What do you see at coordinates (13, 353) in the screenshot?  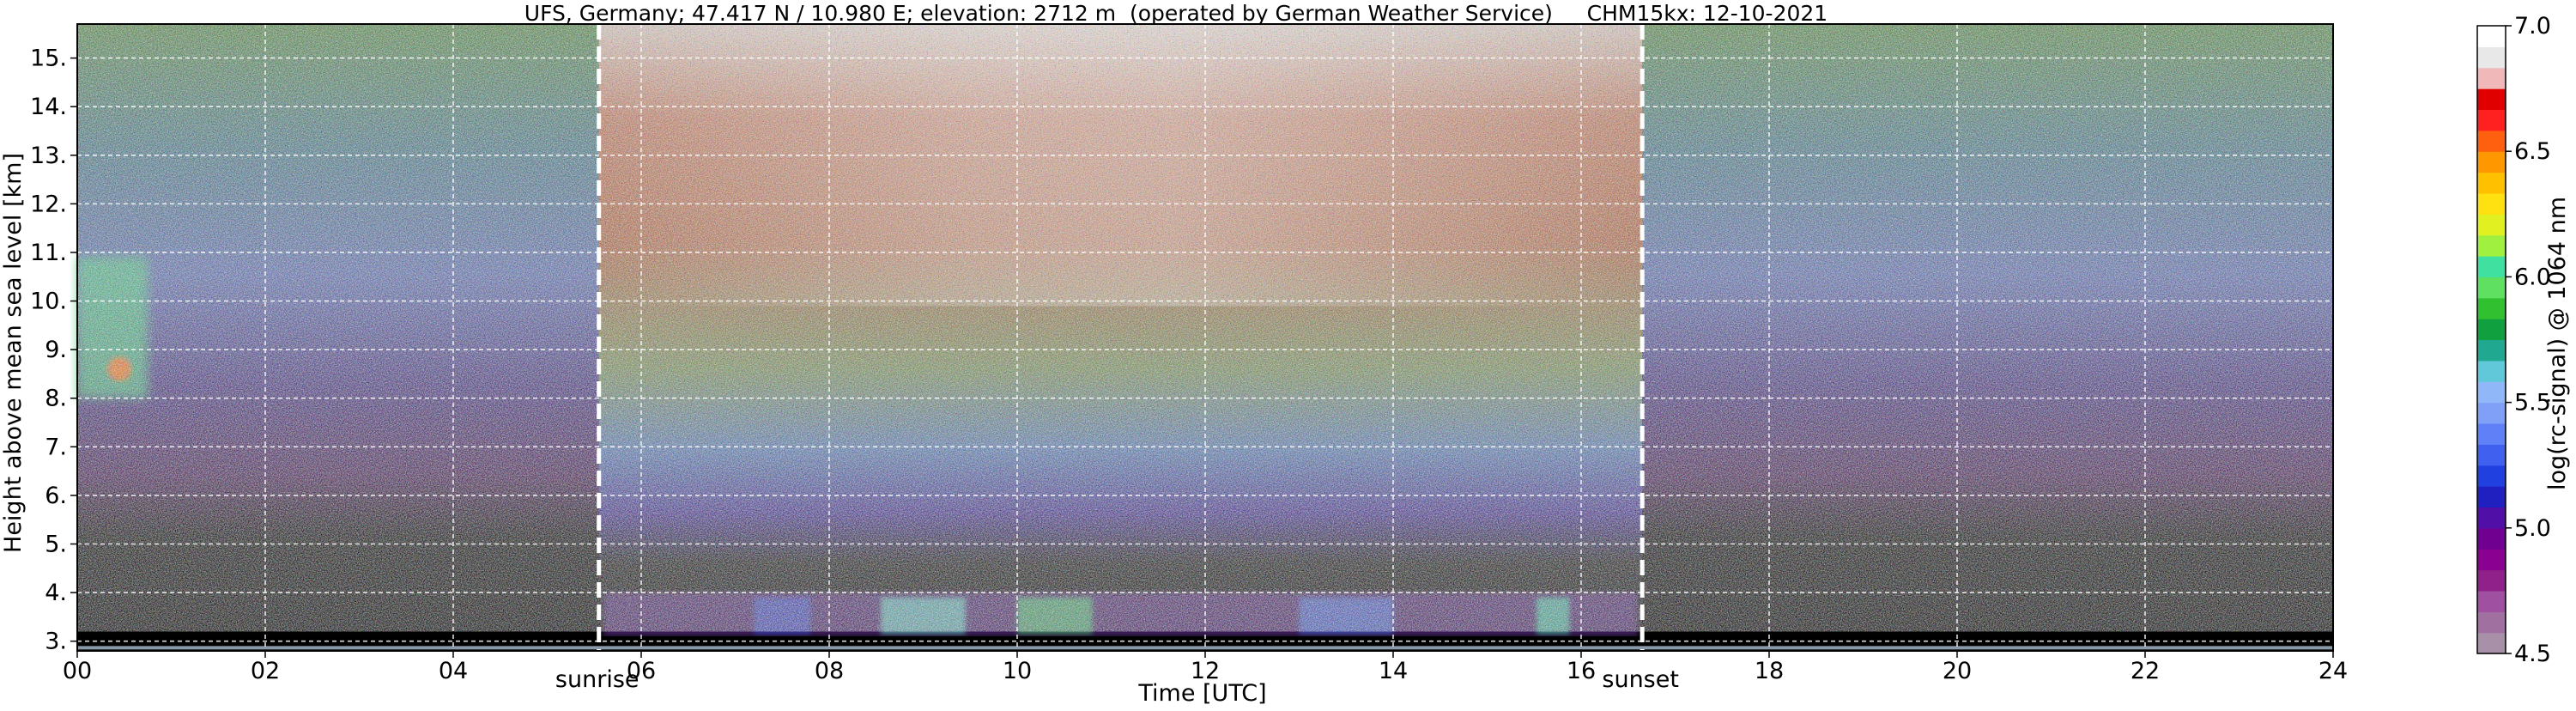 I see `y-axis-label: Height above mean sea level [km]` at bounding box center [13, 353].